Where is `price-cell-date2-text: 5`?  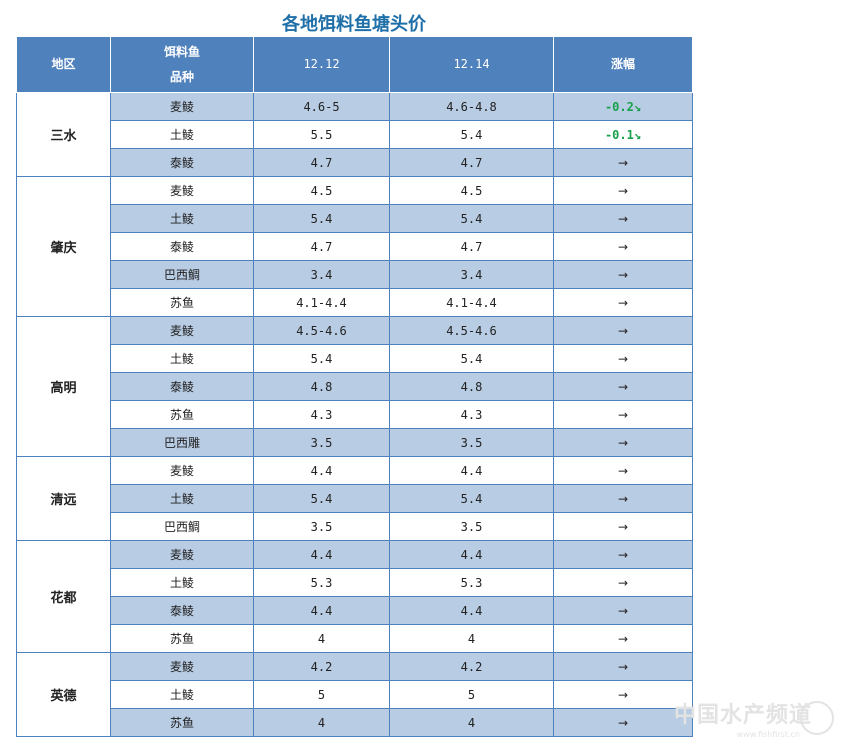 price-cell-date2-text: 5 is located at coordinates (471, 694).